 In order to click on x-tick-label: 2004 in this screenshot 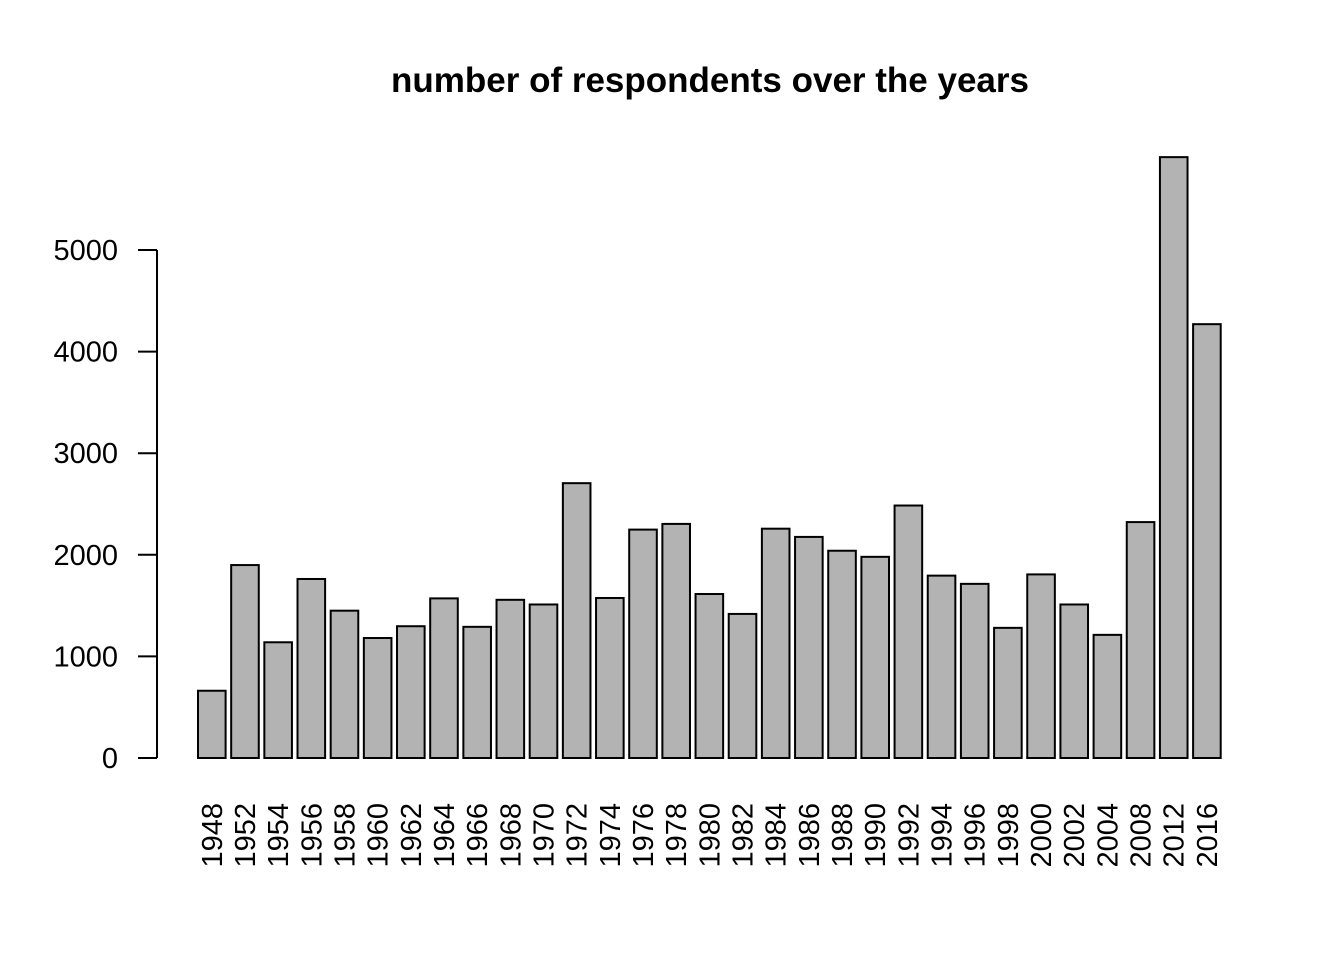, I will do `click(1108, 835)`.